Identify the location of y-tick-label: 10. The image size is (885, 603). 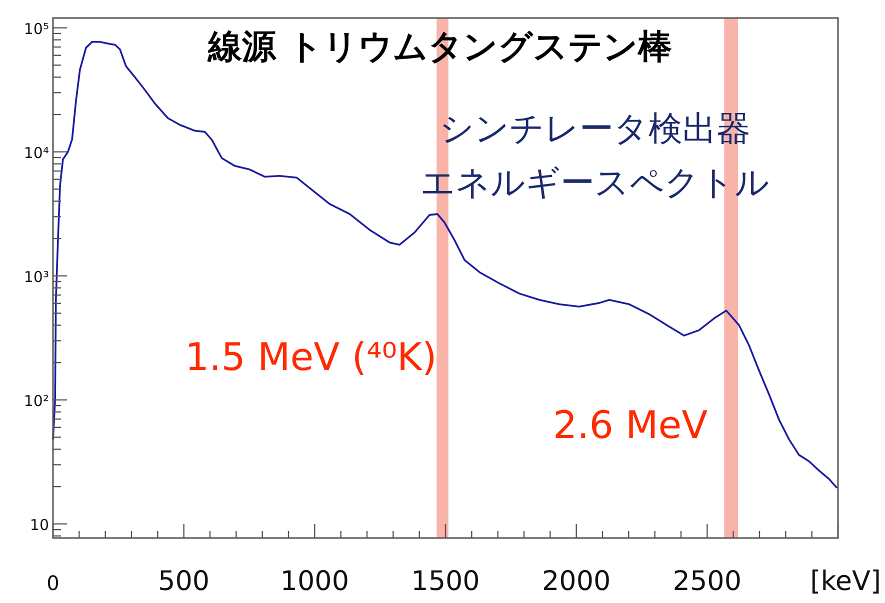
(39, 525).